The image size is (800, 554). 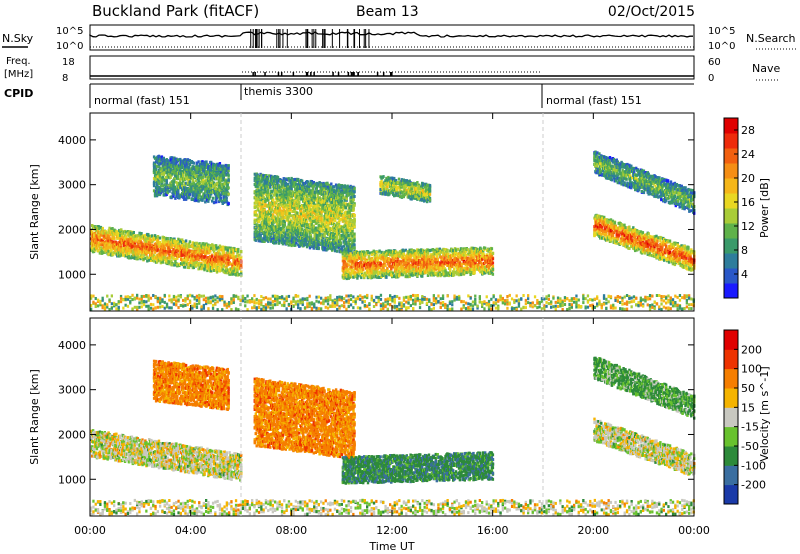 What do you see at coordinates (69, 31) in the screenshot?
I see `noise-left-tick-top: 10^5` at bounding box center [69, 31].